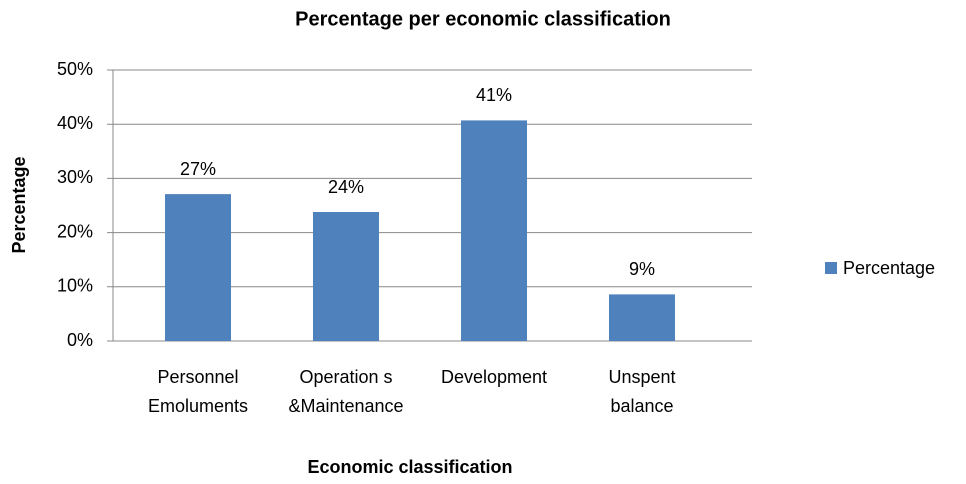 The width and height of the screenshot is (966, 484). I want to click on y-tick-label: 10%, so click(75, 286).